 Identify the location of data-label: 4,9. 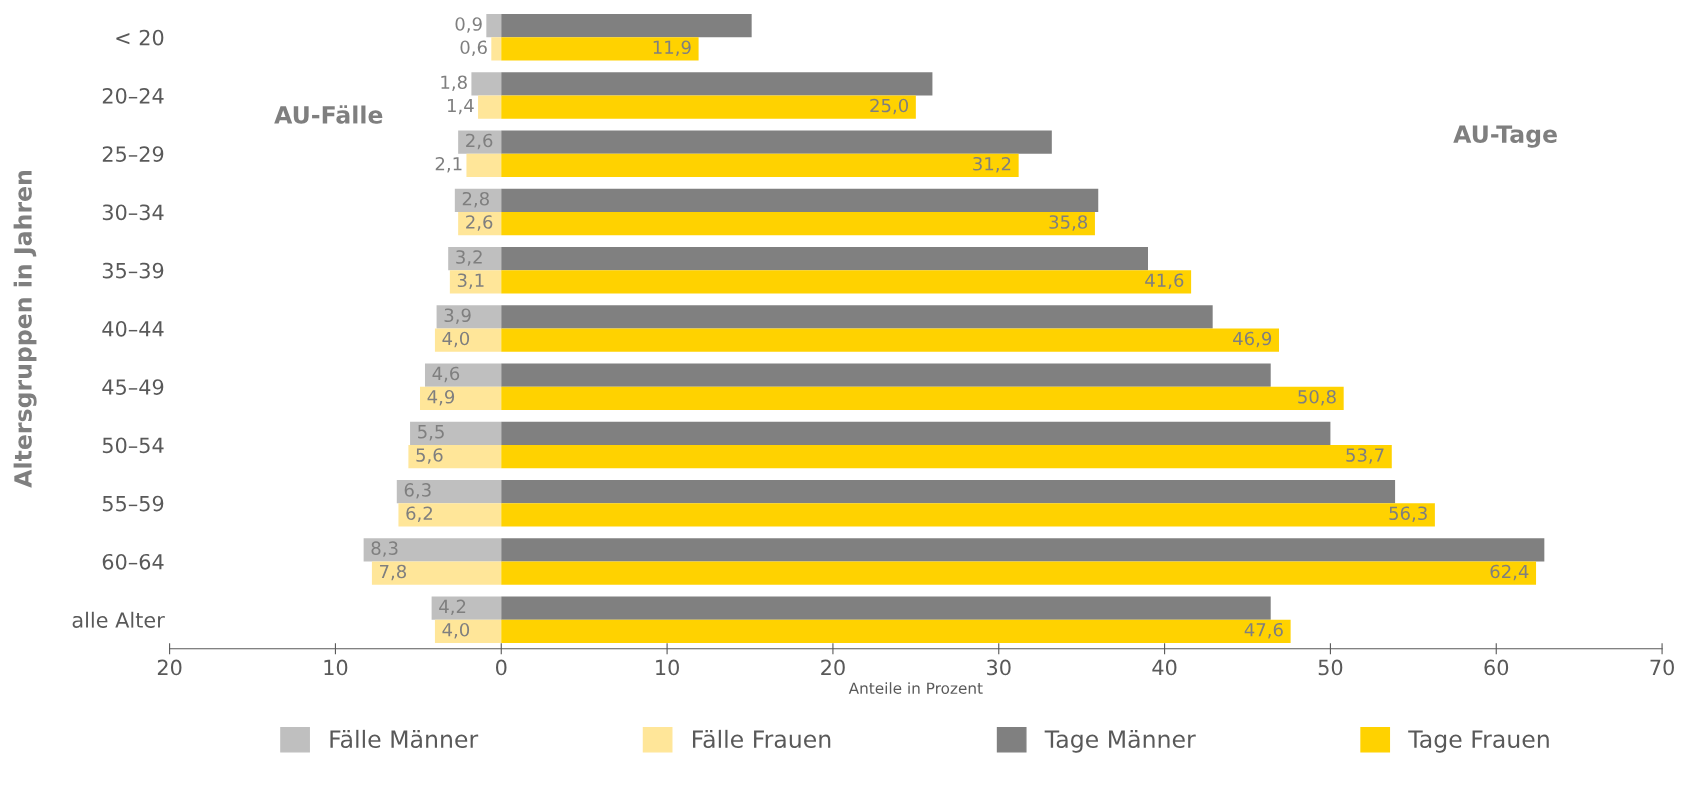
(441, 397).